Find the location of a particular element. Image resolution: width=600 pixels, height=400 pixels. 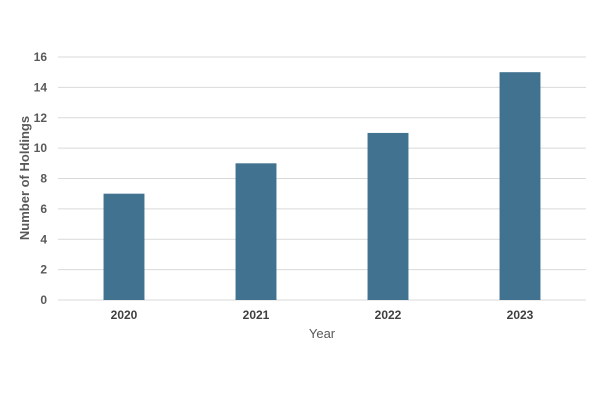

y-axis-label: Number of Holdings is located at coordinates (24, 178).